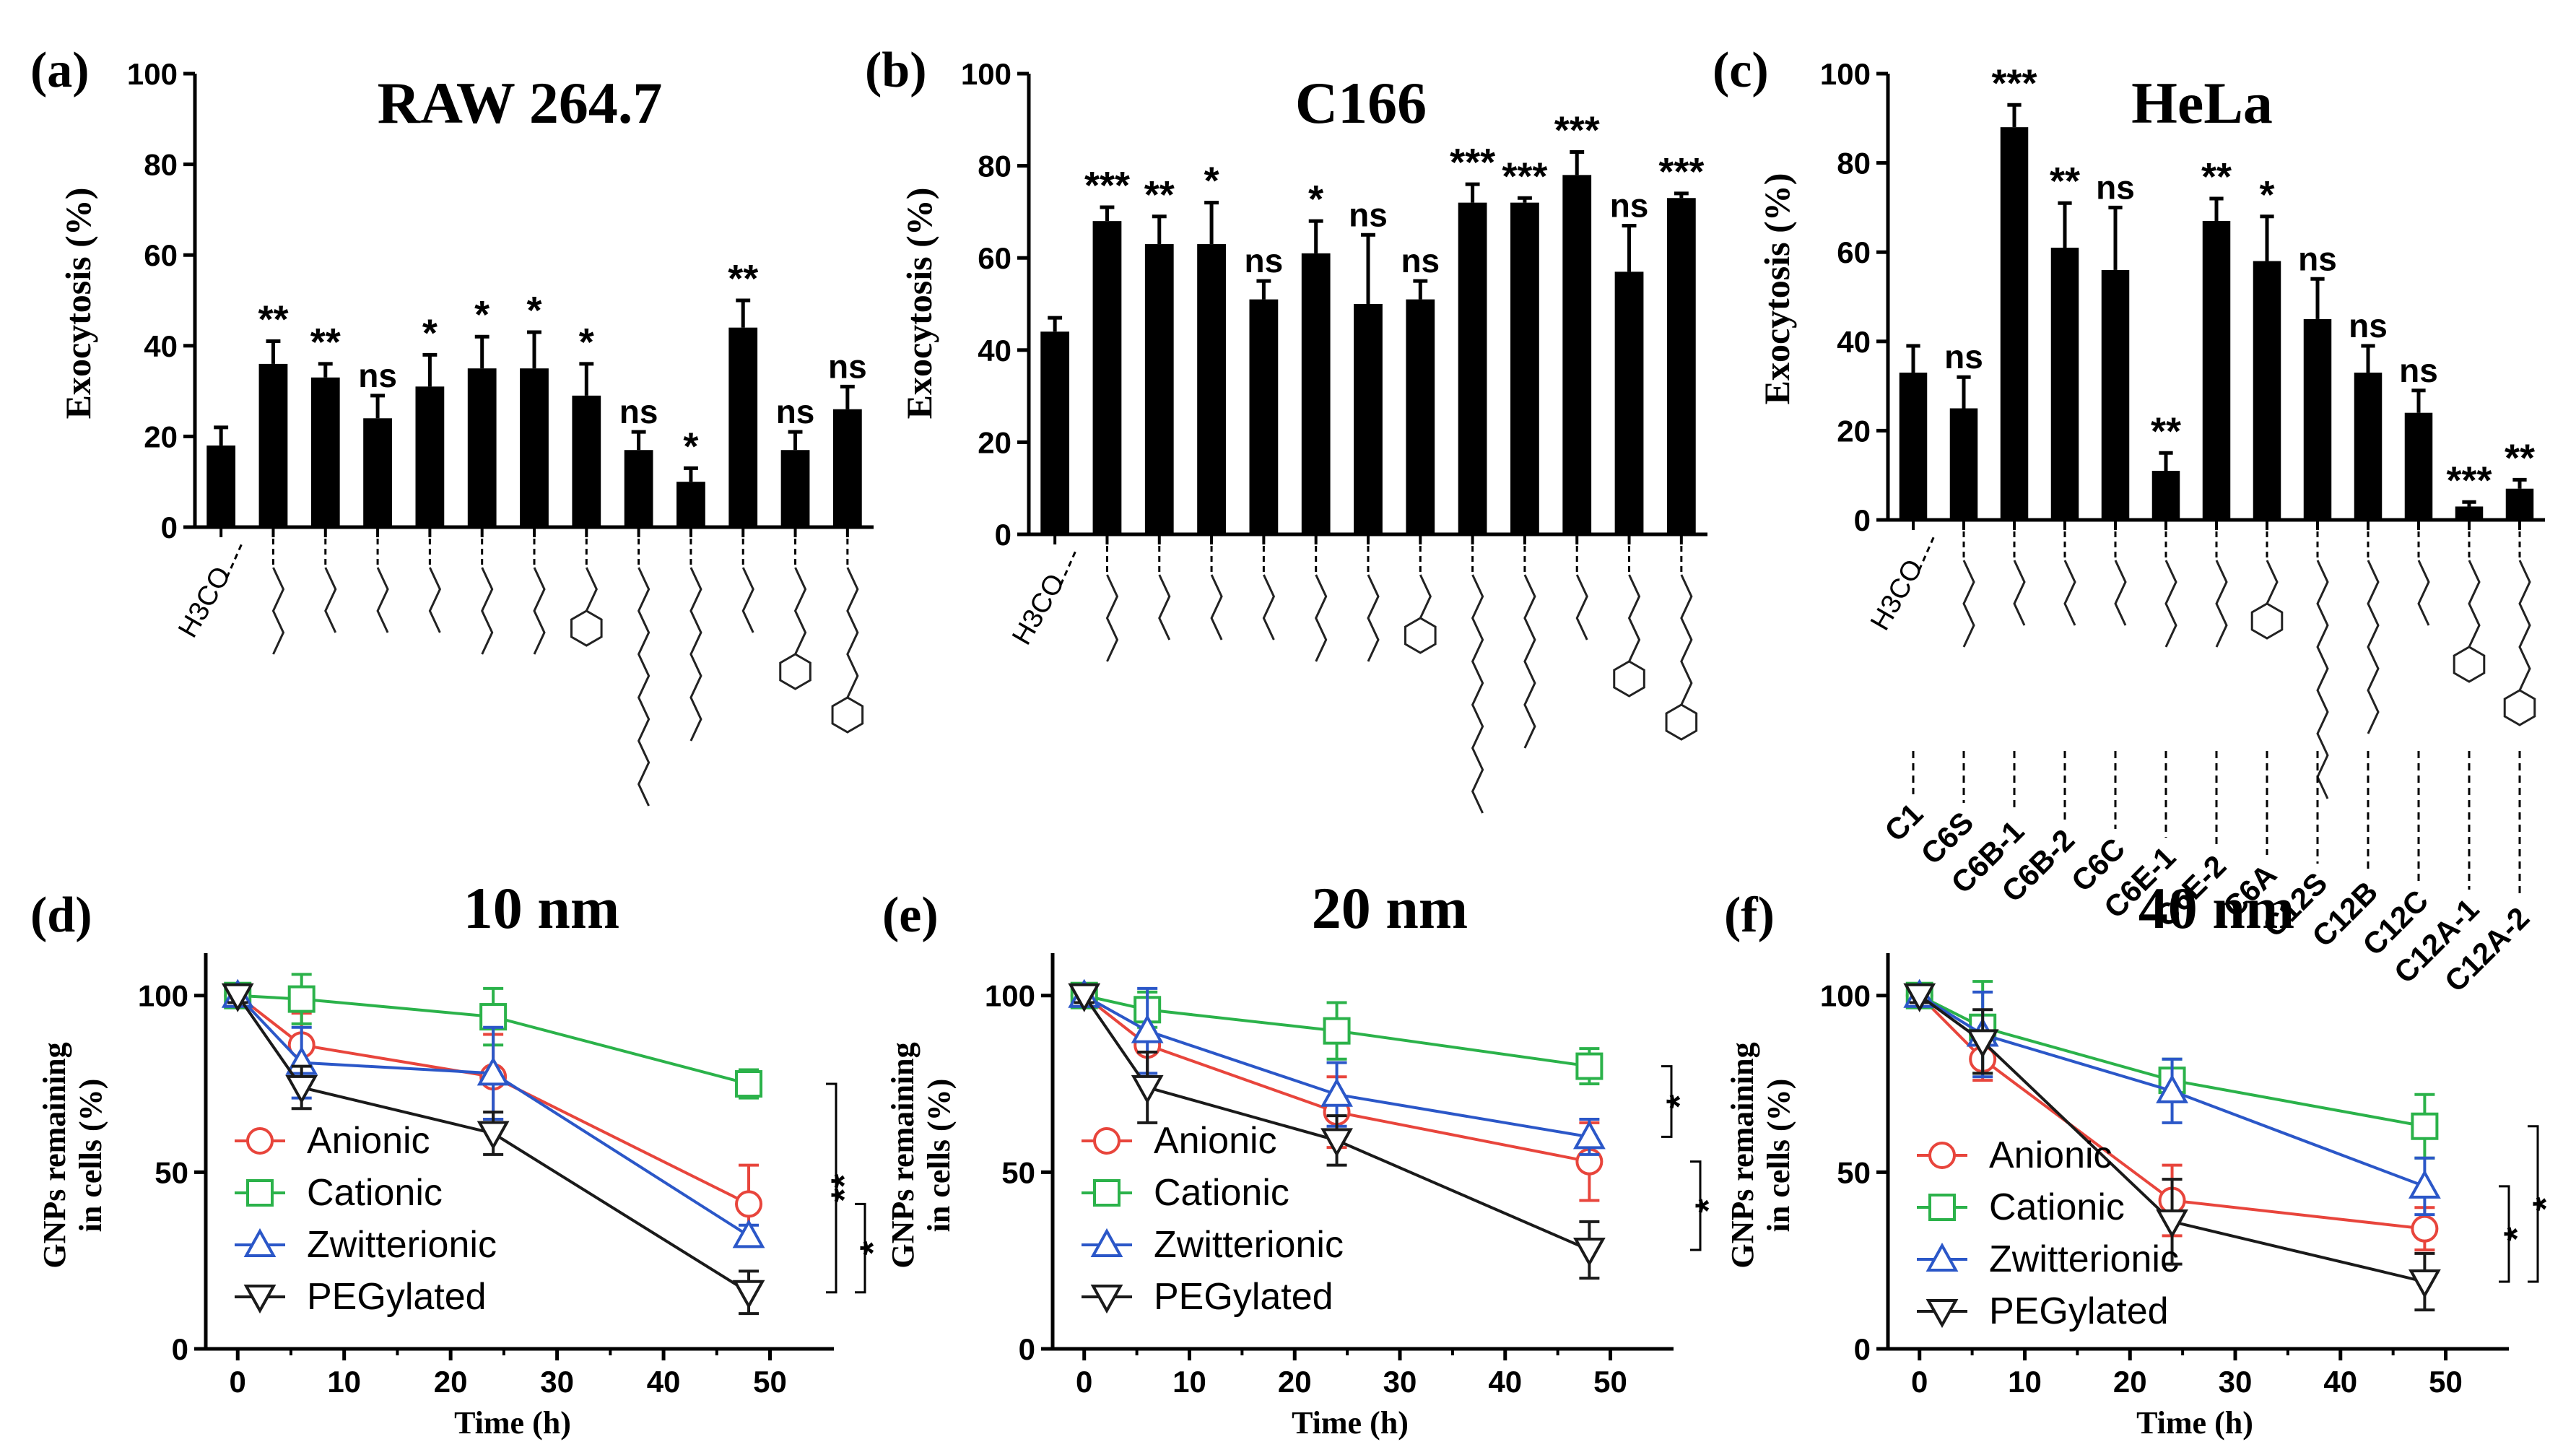  Describe the element at coordinates (2172, 1145) in the screenshot. I see `series` at that location.